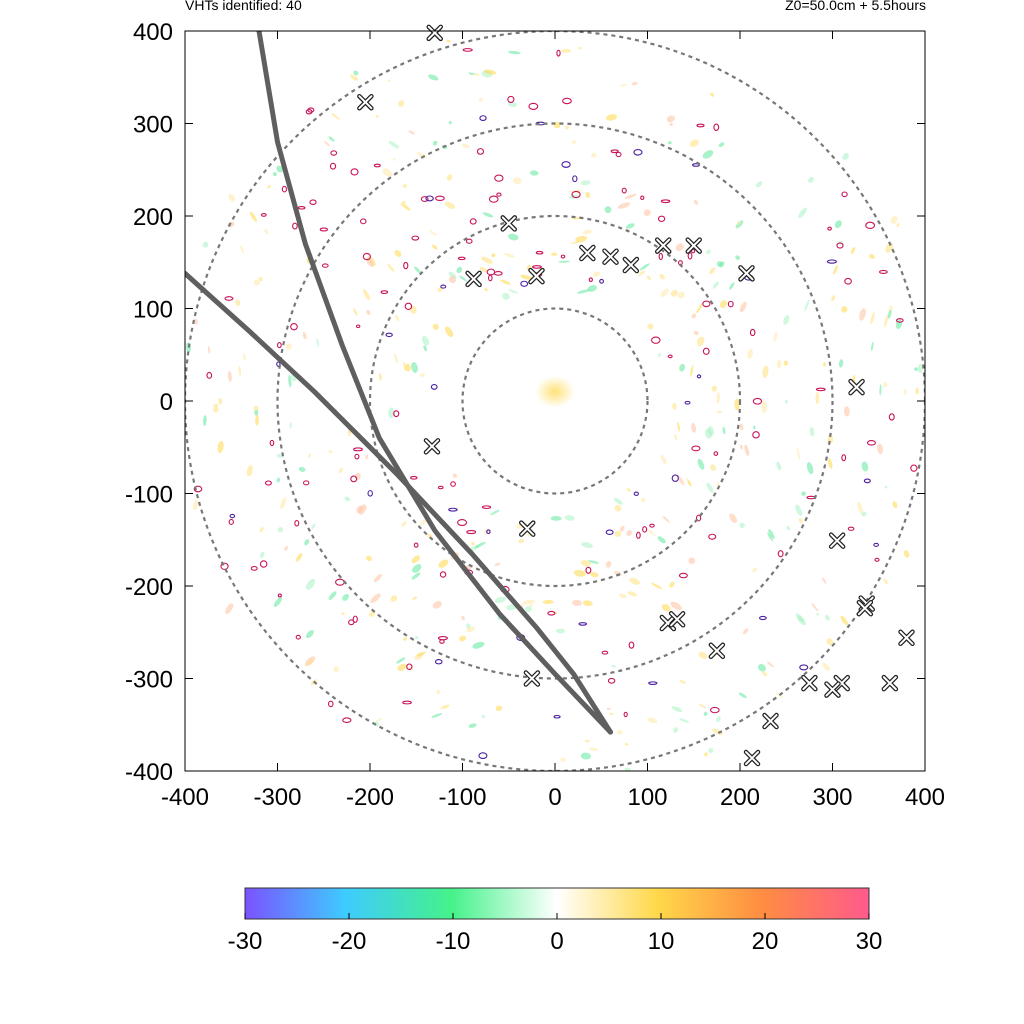 The height and width of the screenshot is (1024, 1024). What do you see at coordinates (149, 587) in the screenshot?
I see `y-tick-label: -200` at bounding box center [149, 587].